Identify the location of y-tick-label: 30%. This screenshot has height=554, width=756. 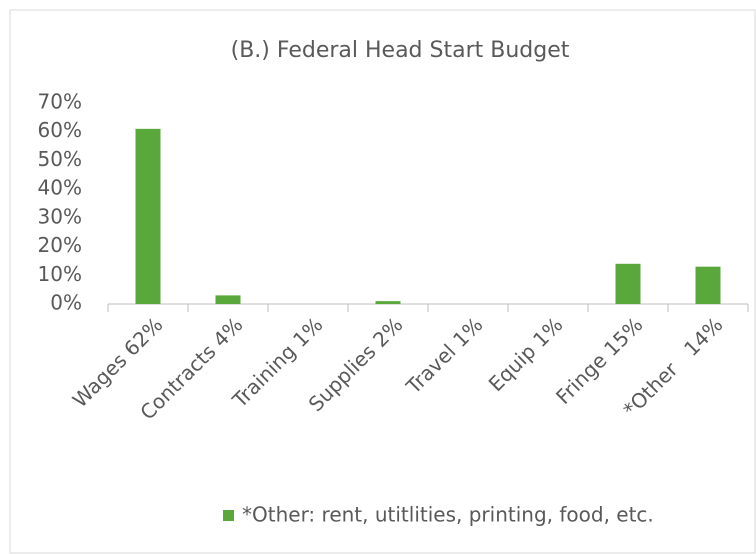
(60, 216).